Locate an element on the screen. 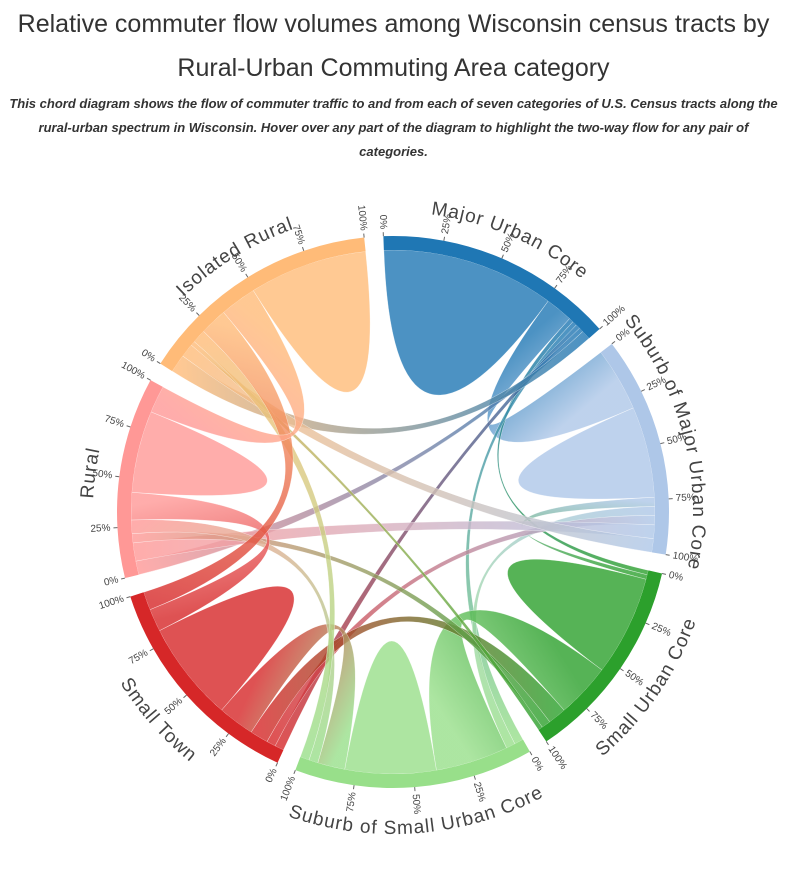 The image size is (787, 873). group-label-path: Rural is located at coordinates (90, 473).